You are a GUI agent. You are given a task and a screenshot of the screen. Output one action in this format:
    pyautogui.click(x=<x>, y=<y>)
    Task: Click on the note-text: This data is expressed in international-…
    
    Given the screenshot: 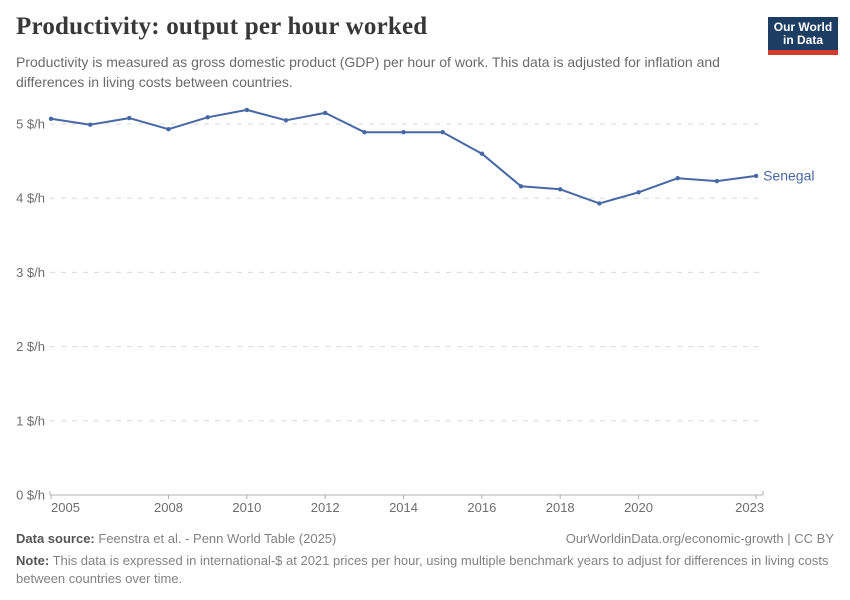 What is the action you would take?
    pyautogui.click(x=422, y=570)
    